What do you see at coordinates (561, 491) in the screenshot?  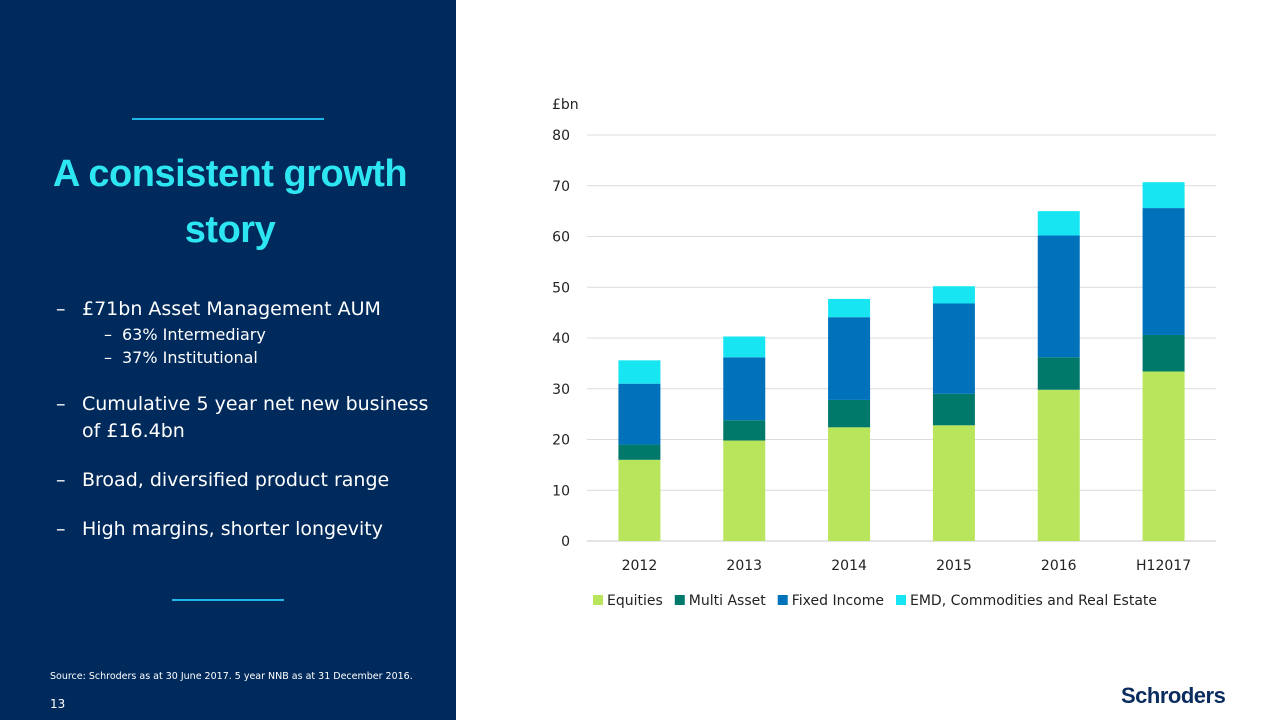 I see `y-tick-label: 10` at bounding box center [561, 491].